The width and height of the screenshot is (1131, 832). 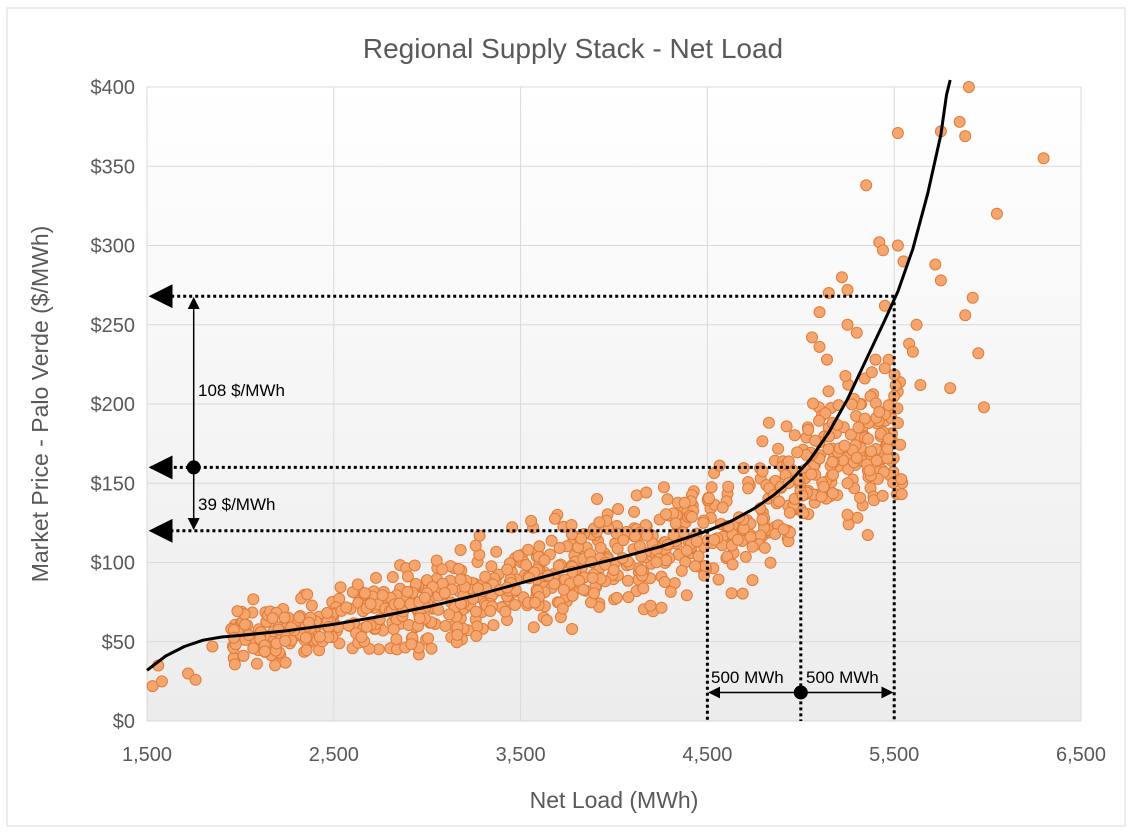 What do you see at coordinates (147, 755) in the screenshot?
I see `x-tick-label: 1,500` at bounding box center [147, 755].